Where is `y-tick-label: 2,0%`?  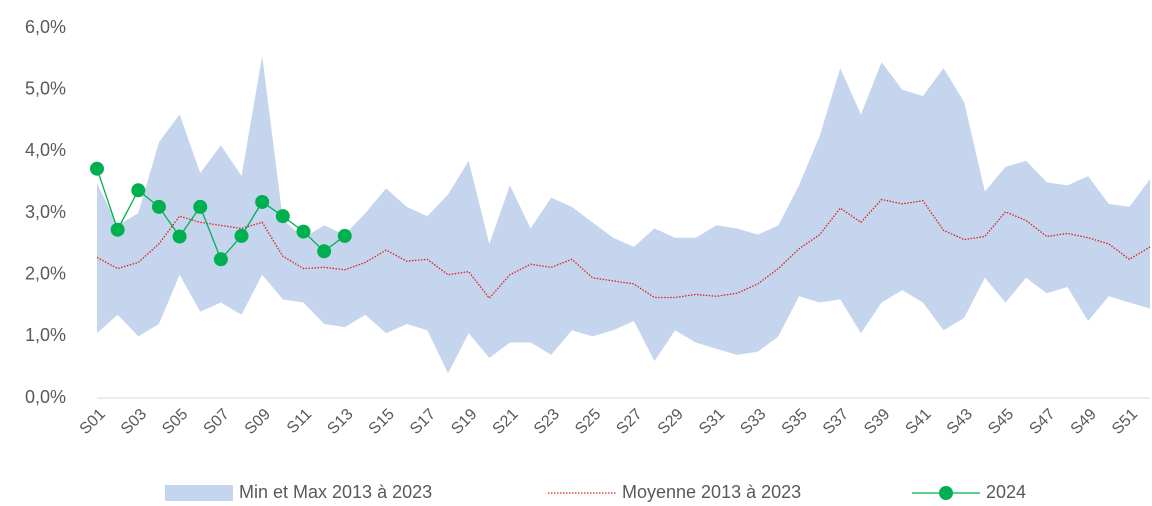 y-tick-label: 2,0% is located at coordinates (45, 273).